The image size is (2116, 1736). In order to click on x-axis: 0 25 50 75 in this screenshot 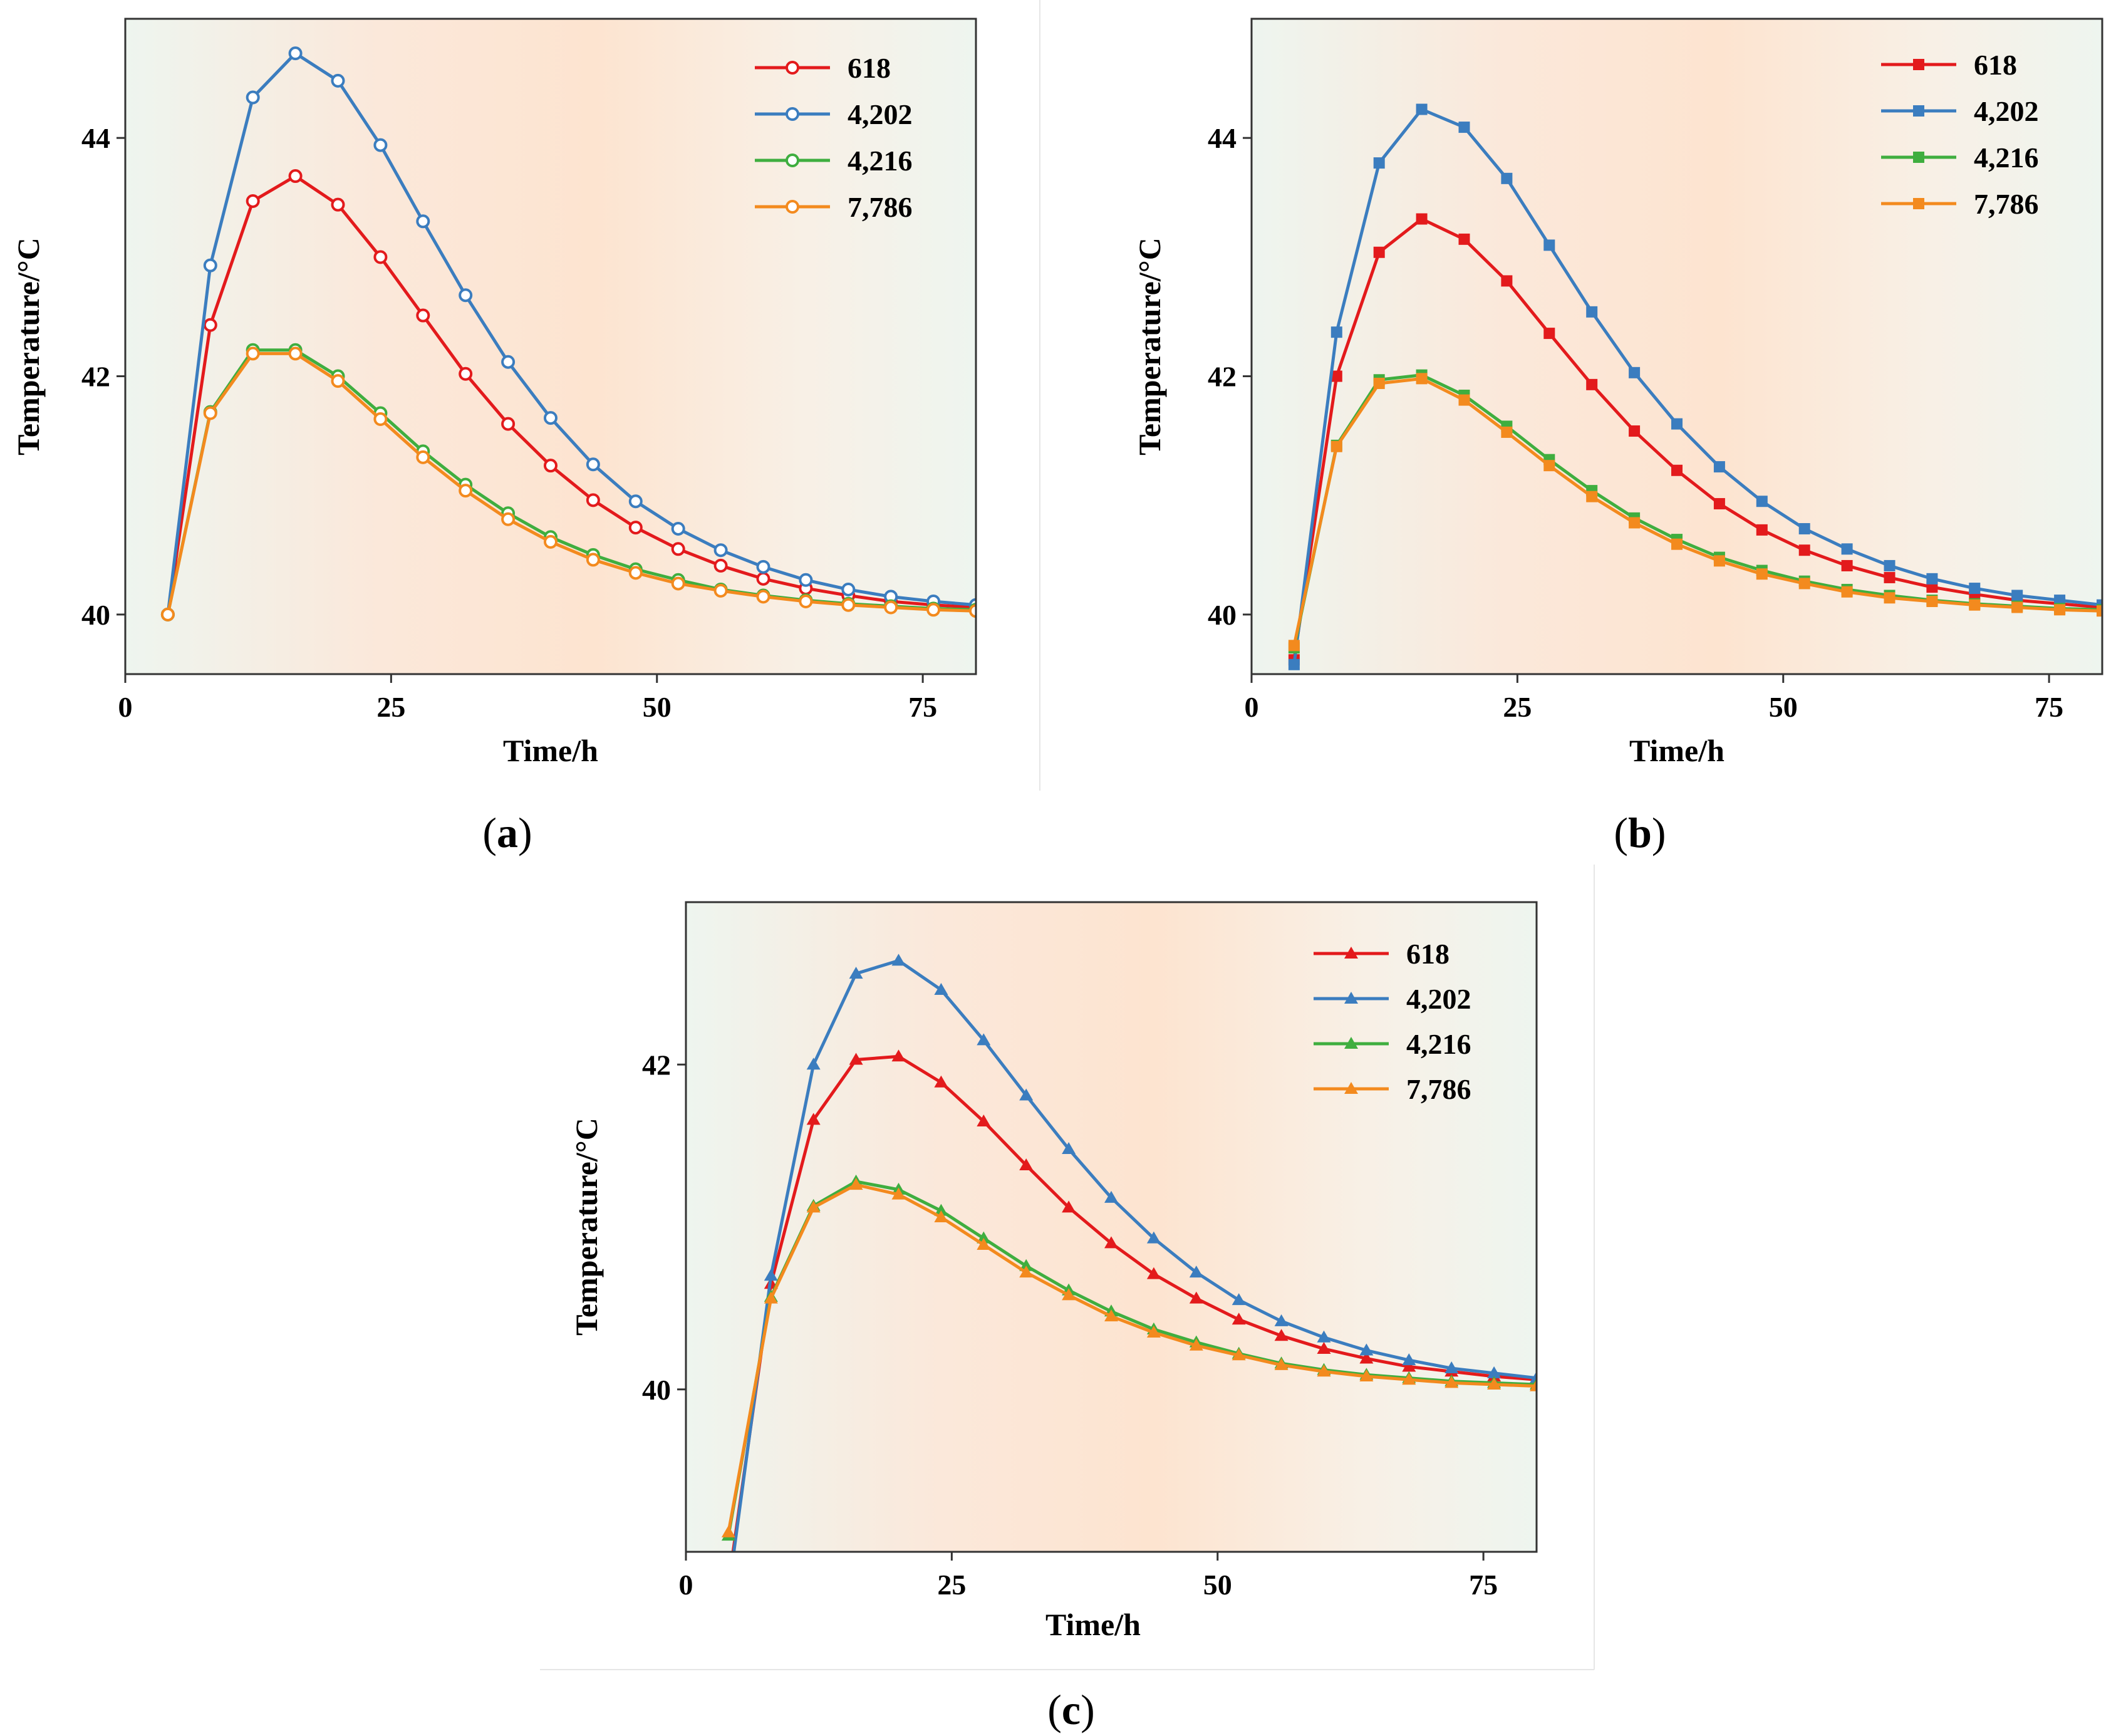, I will do `click(527, 698)`.